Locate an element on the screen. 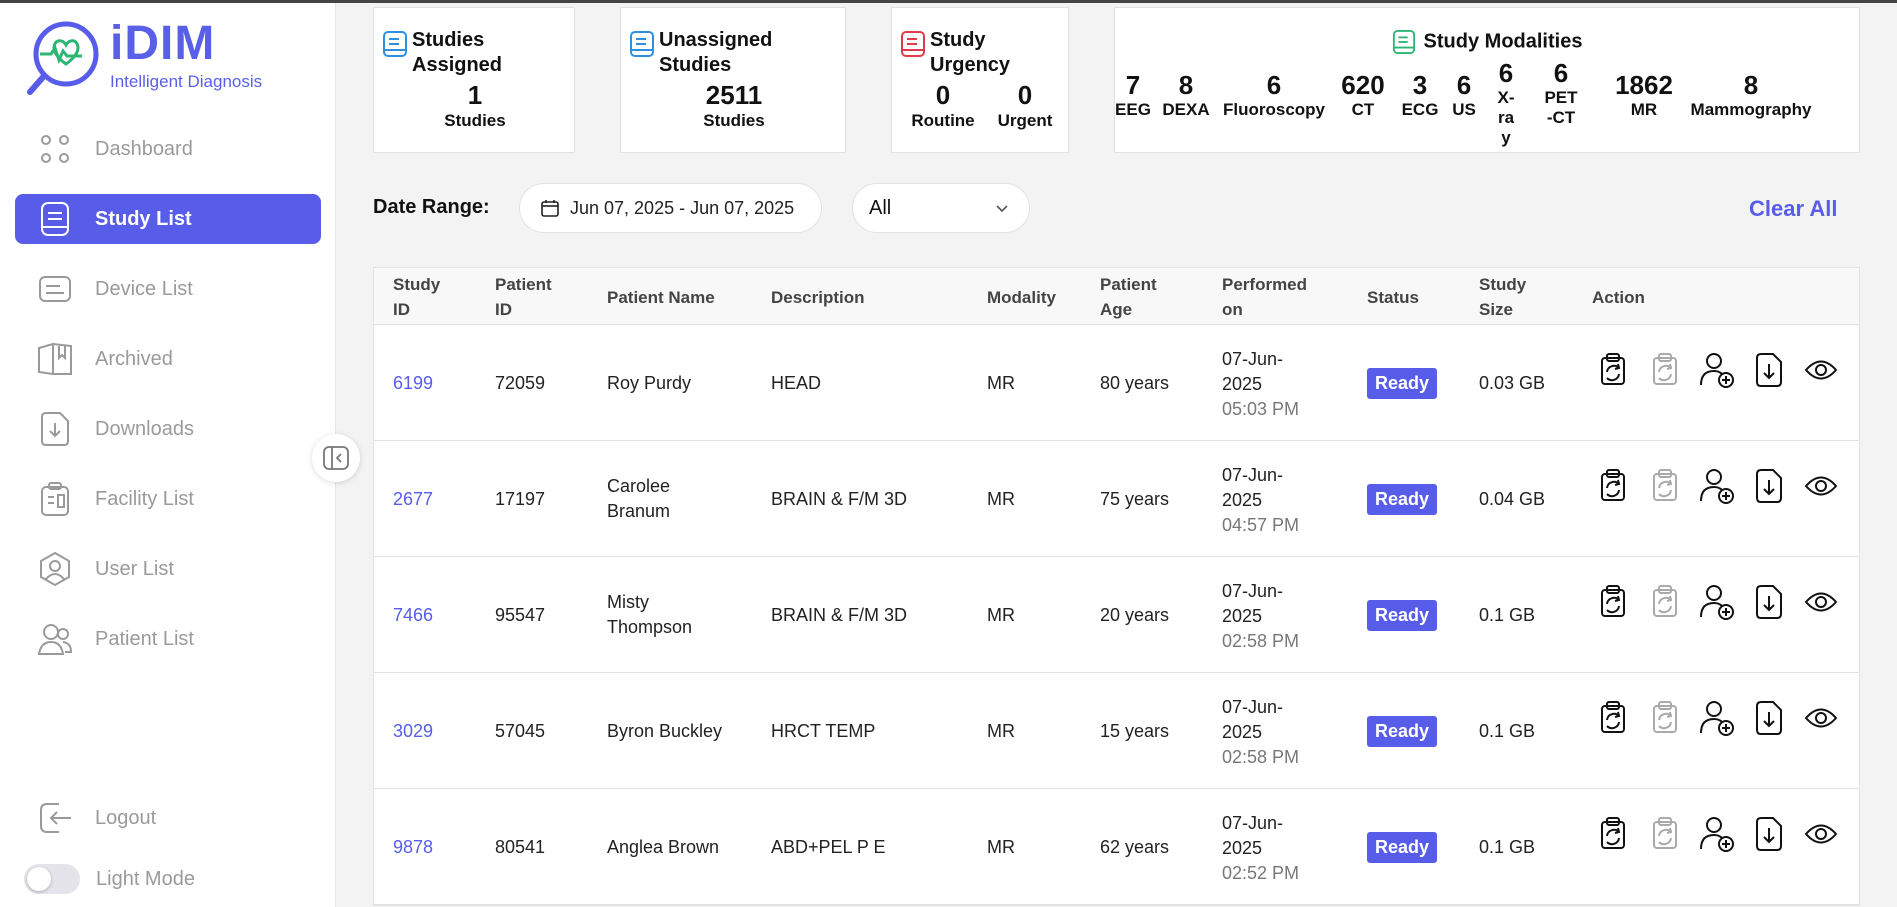  col-description: Description is located at coordinates (818, 297).